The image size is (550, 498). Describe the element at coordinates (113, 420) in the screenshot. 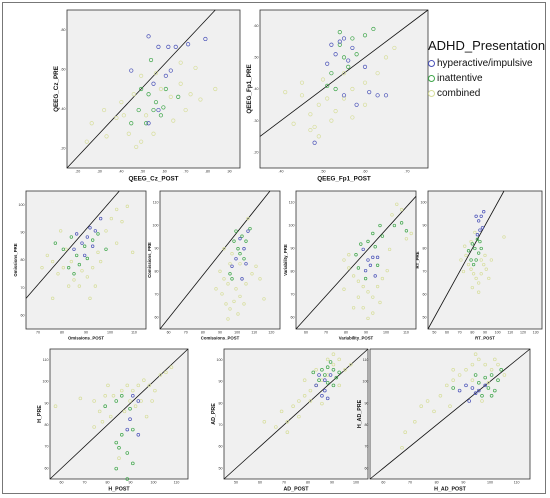

I see `scatter-plot-h: 60 70 80 90 100 110 60 70 80 90 100 110 H_POST H_PRE` at that location.